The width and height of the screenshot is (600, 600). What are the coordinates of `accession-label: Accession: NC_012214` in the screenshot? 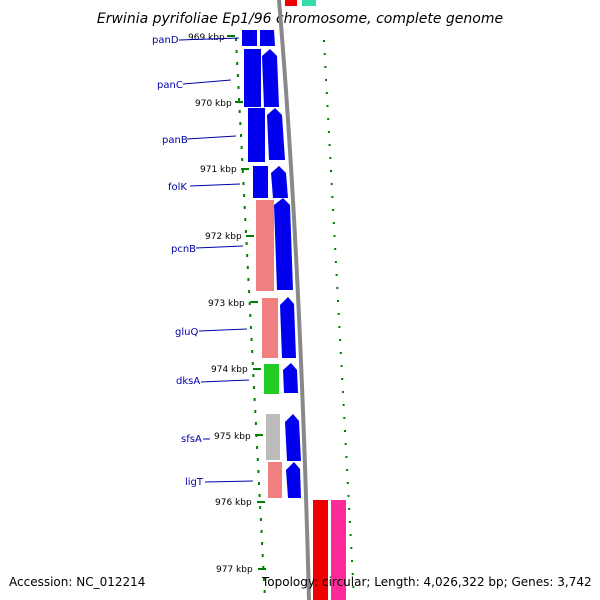 It's located at (77, 582).